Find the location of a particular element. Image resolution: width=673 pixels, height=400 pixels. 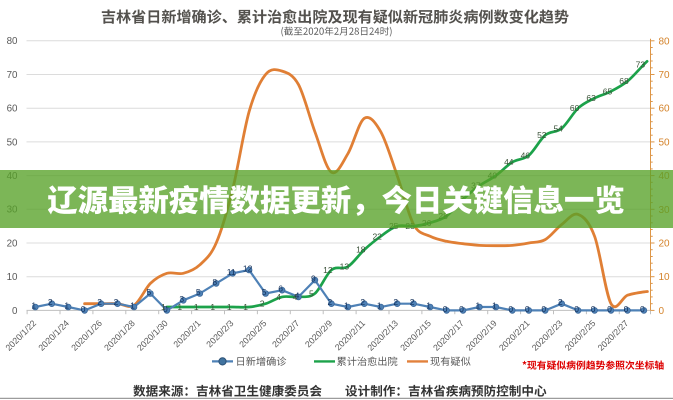

svg-text: 22 is located at coordinates (377, 236).